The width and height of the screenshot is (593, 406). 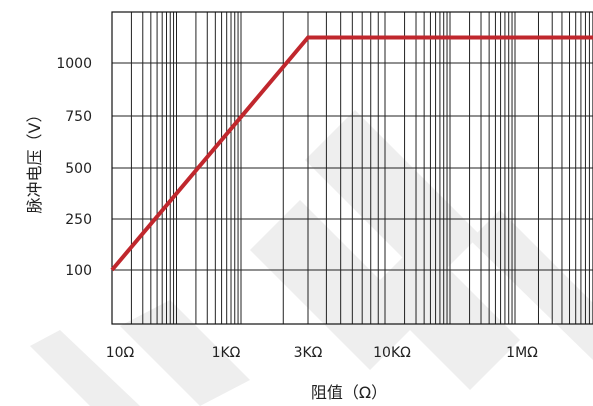 What do you see at coordinates (74, 64) in the screenshot?
I see `y-tick-label: 1000` at bounding box center [74, 64].